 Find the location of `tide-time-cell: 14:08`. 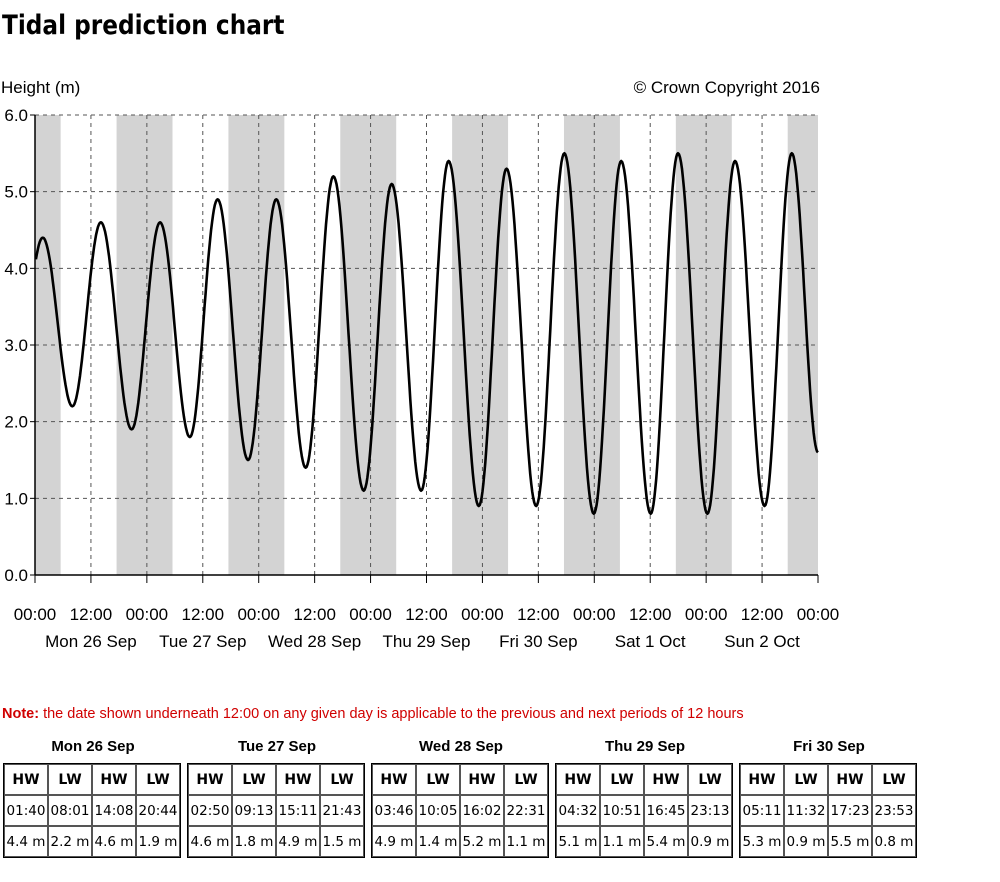

tide-time-cell: 14:08 is located at coordinates (114, 810).